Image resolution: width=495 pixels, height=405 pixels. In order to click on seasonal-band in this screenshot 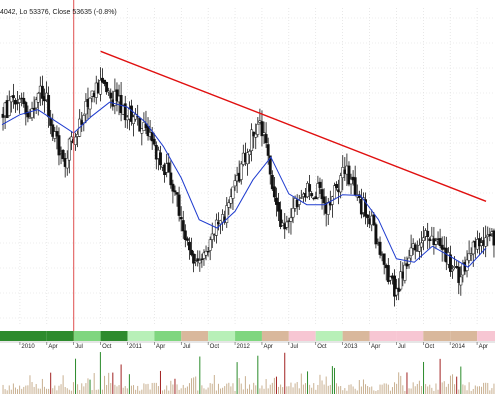, I will do `click(247, 336)`.